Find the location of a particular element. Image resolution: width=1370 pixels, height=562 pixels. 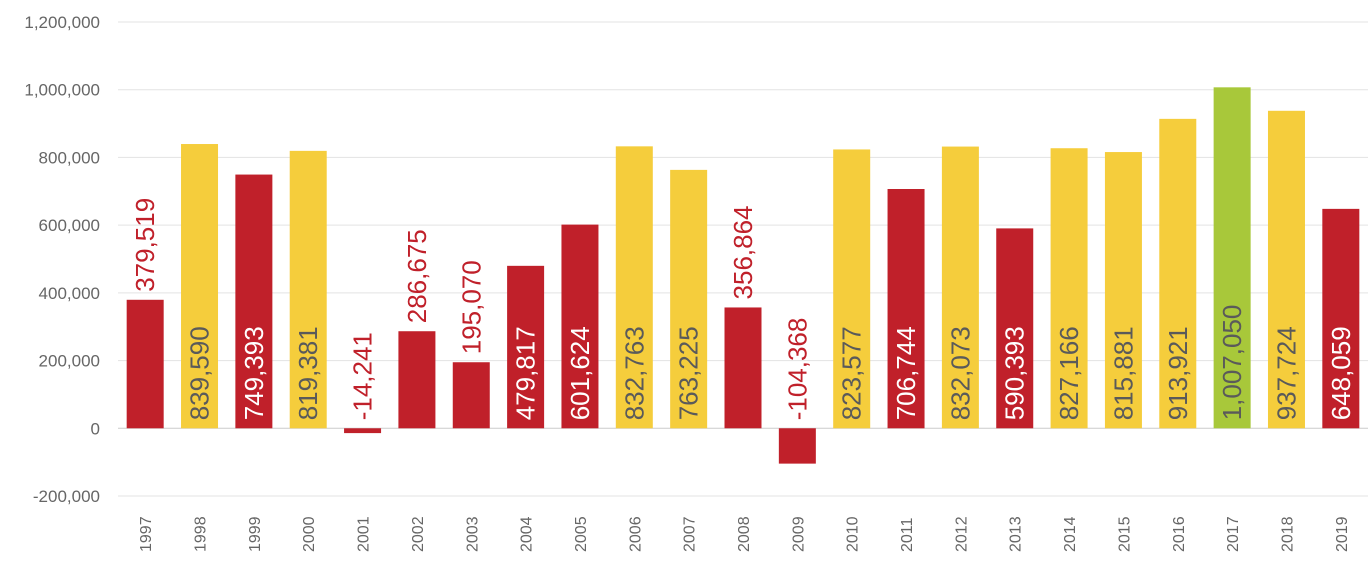

data-label: -14,241 is located at coordinates (363, 376).